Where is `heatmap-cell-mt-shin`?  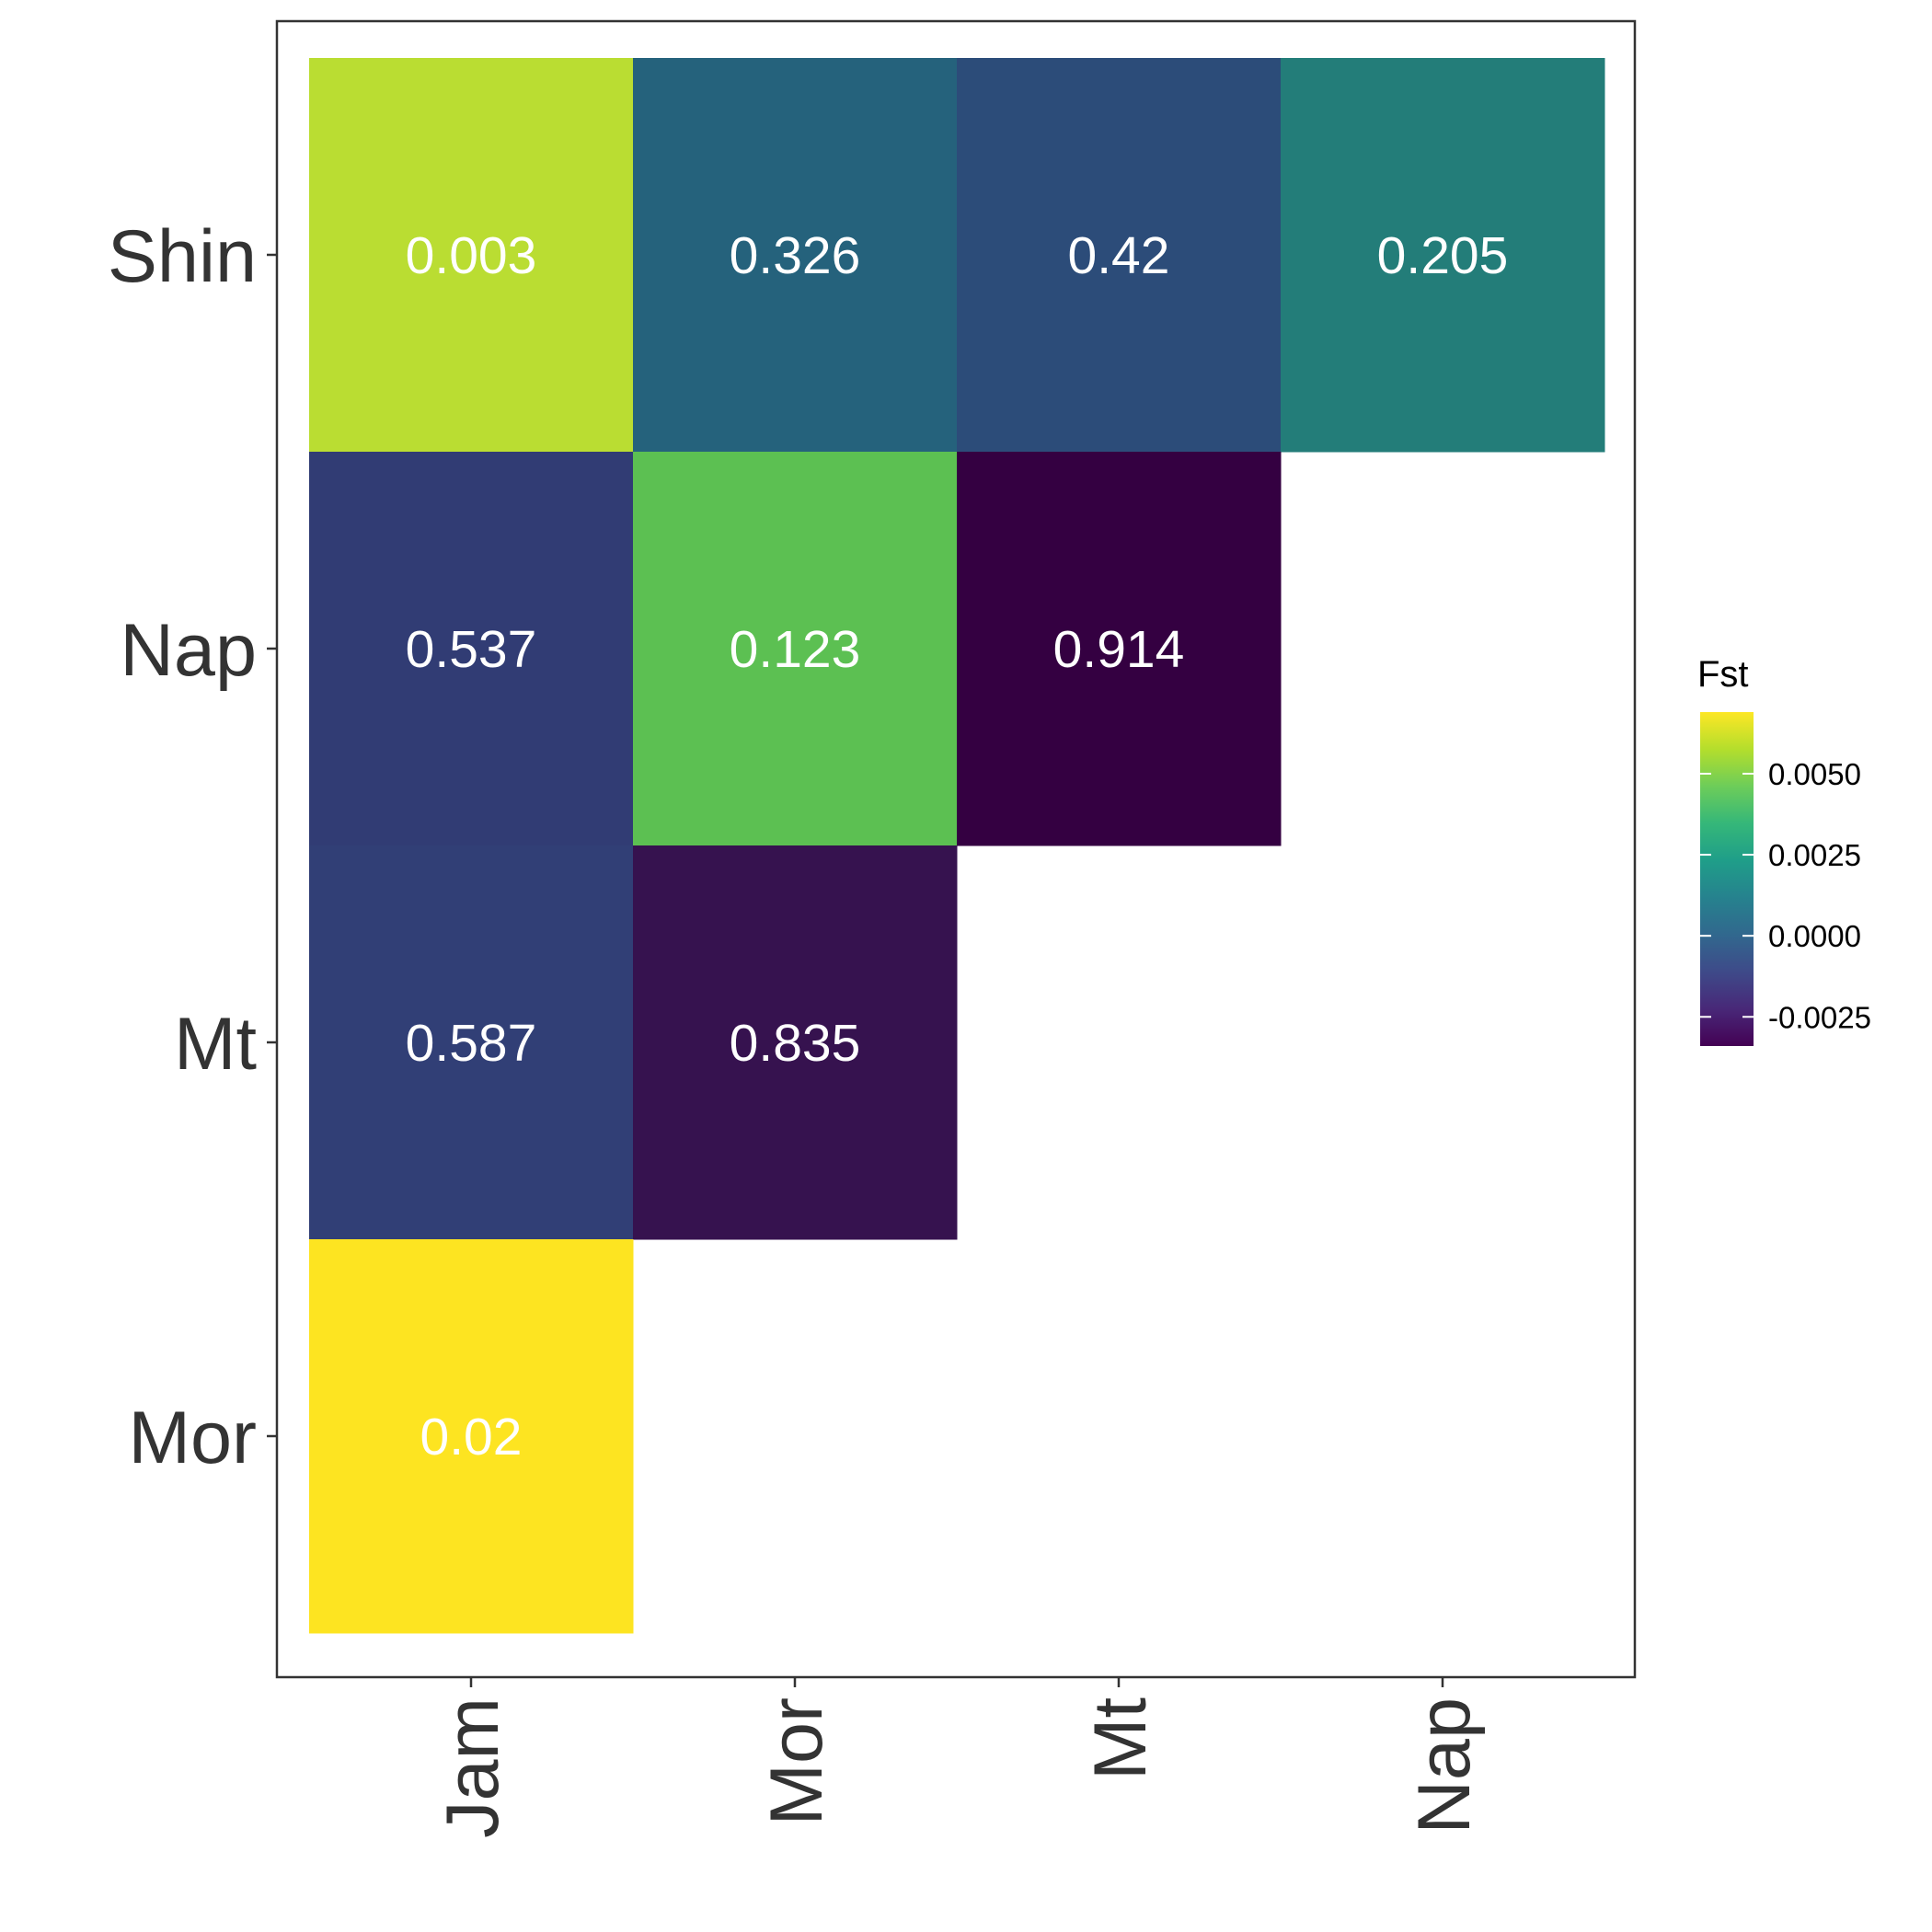 heatmap-cell-mt-shin is located at coordinates (1119, 255).